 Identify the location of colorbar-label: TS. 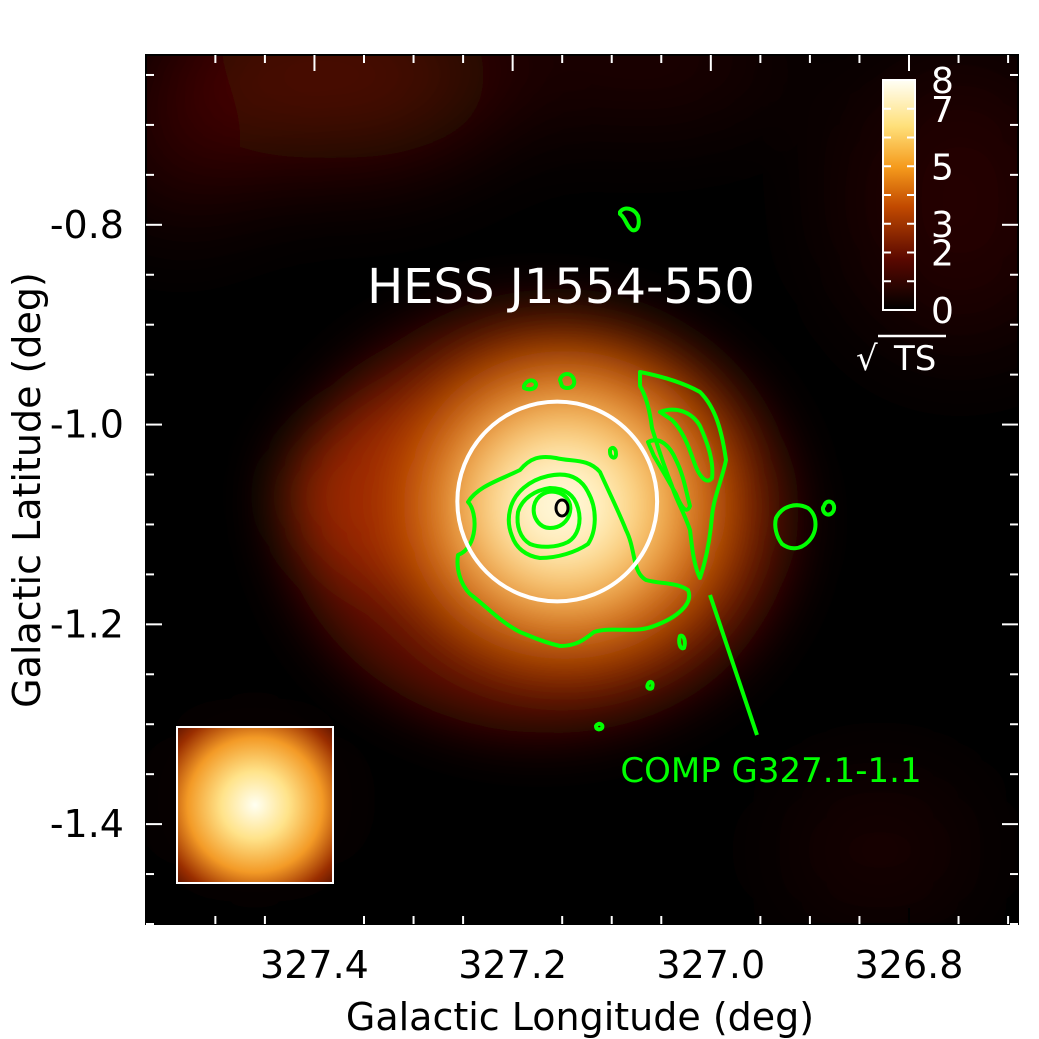
(914, 359).